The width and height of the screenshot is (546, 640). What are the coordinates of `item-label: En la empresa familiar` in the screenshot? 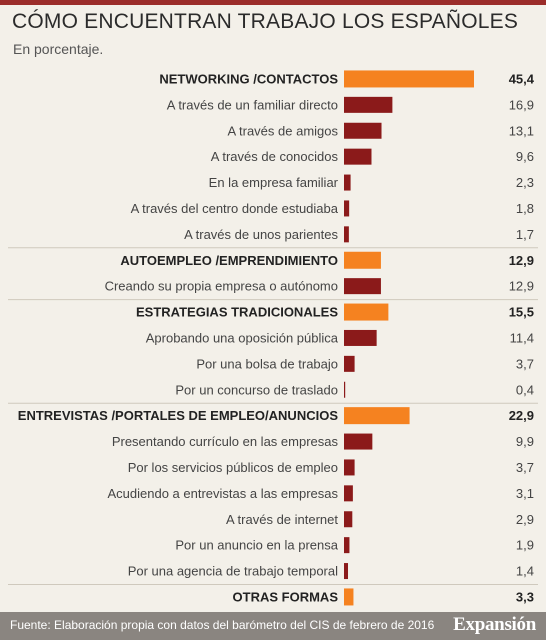 It's located at (274, 182).